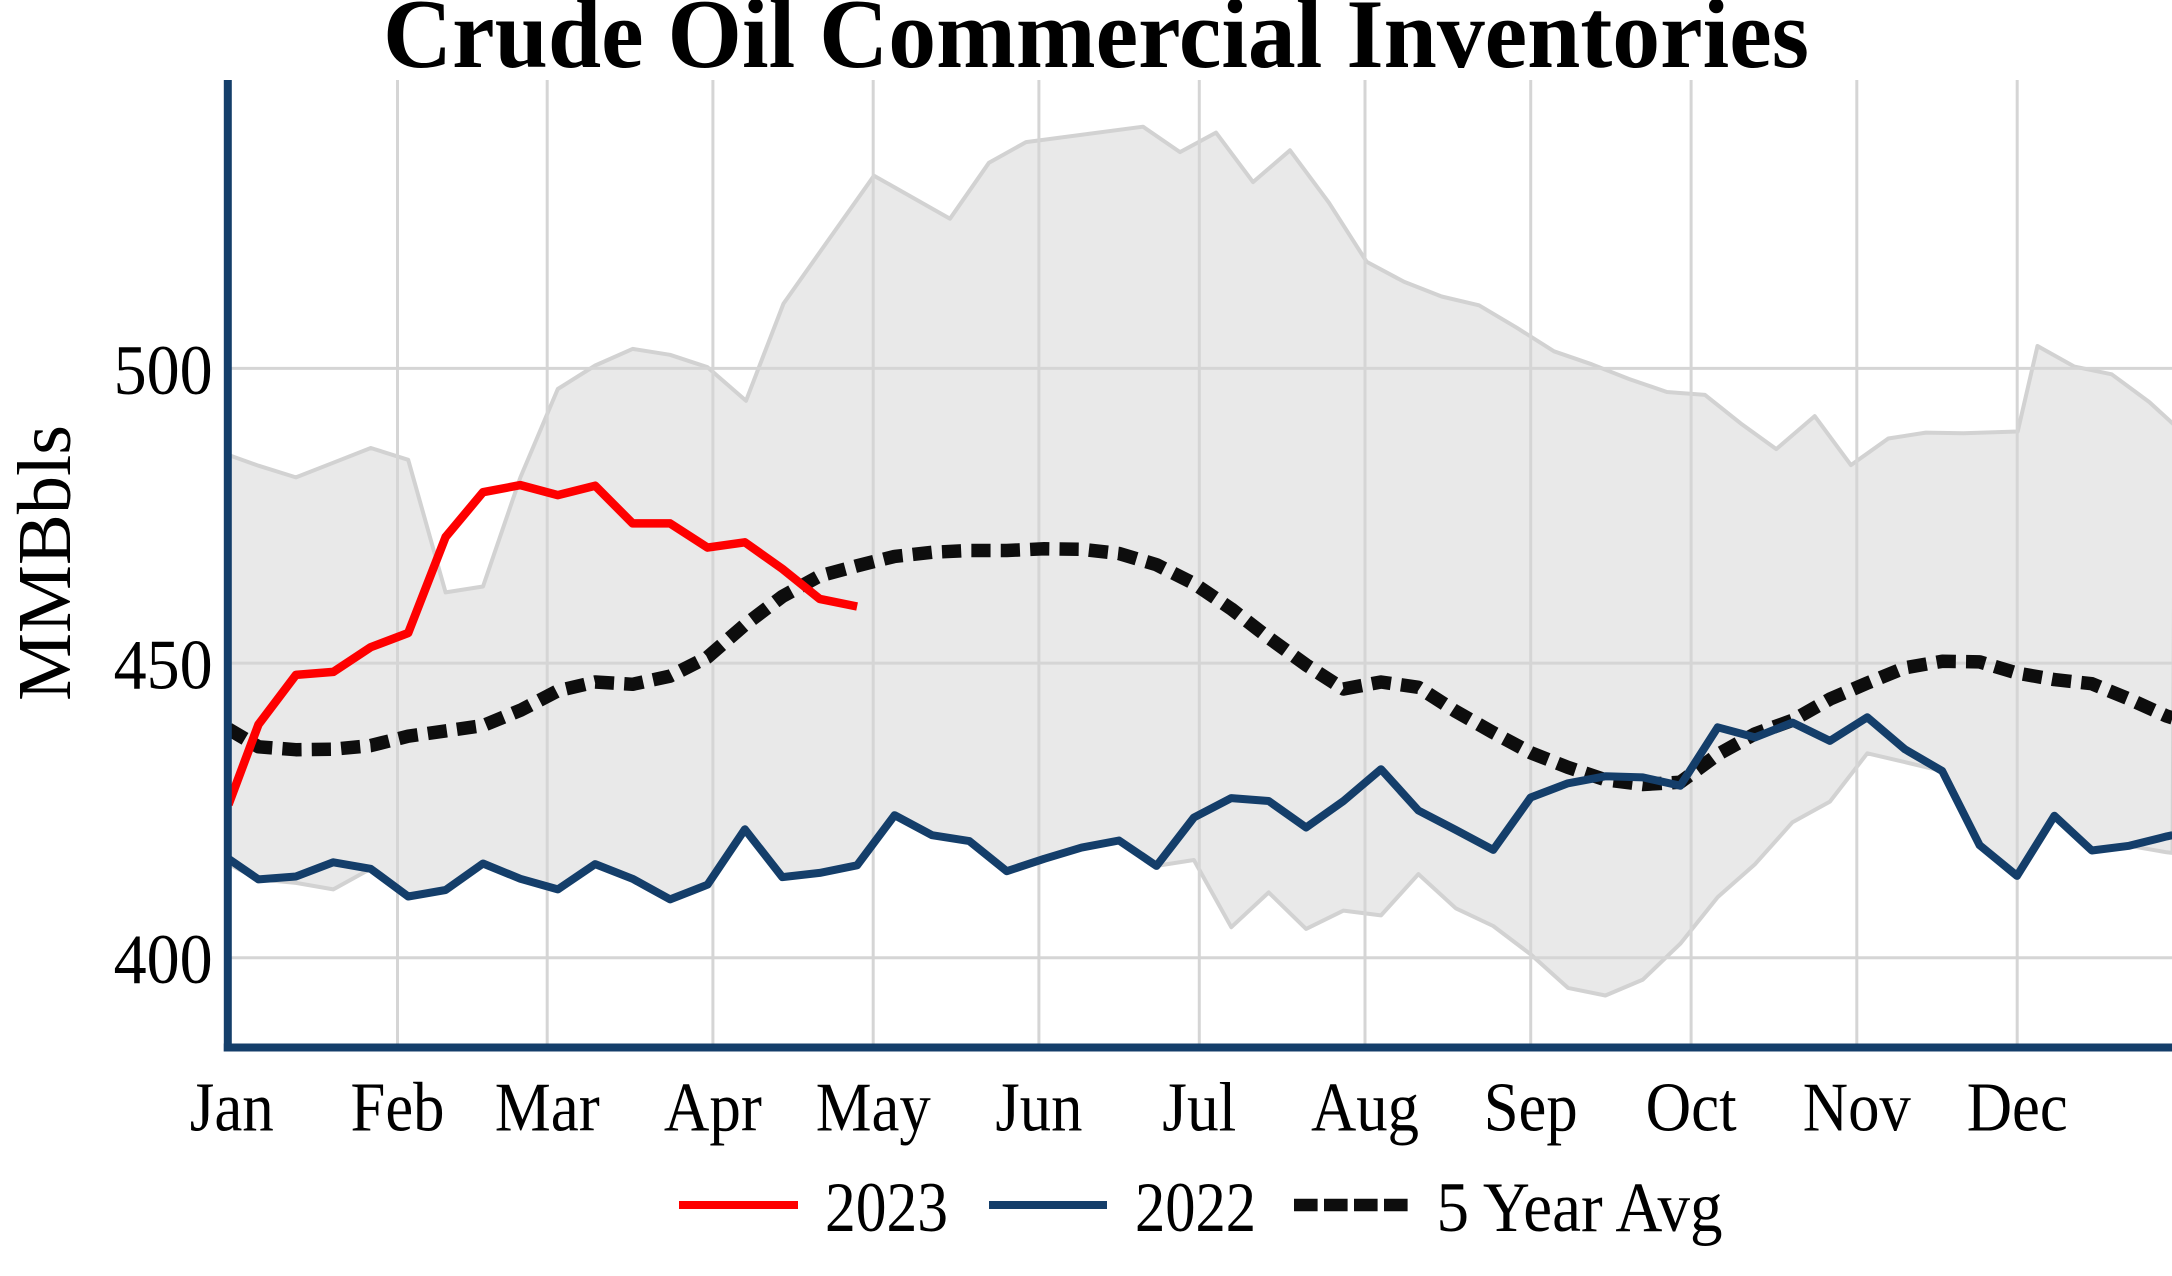  What do you see at coordinates (547, 1108) in the screenshot?
I see `svg-text: Mar` at bounding box center [547, 1108].